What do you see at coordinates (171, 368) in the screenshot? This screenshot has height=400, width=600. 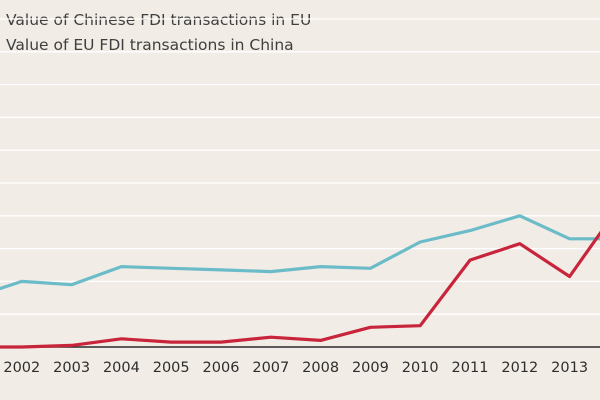 I see `x-tick-label: 2005` at bounding box center [171, 368].